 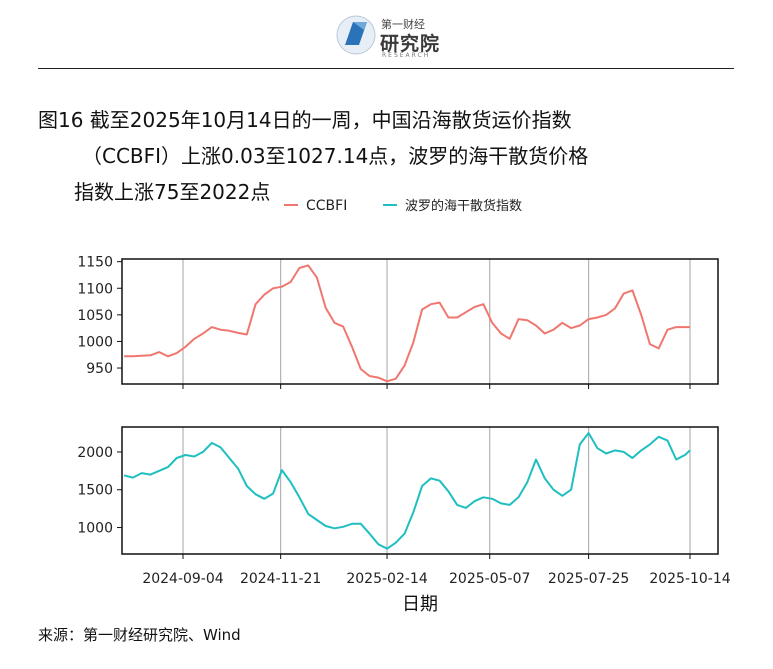 I want to click on source-note: 来源：第一财经研究院、Wind, so click(x=139, y=635).